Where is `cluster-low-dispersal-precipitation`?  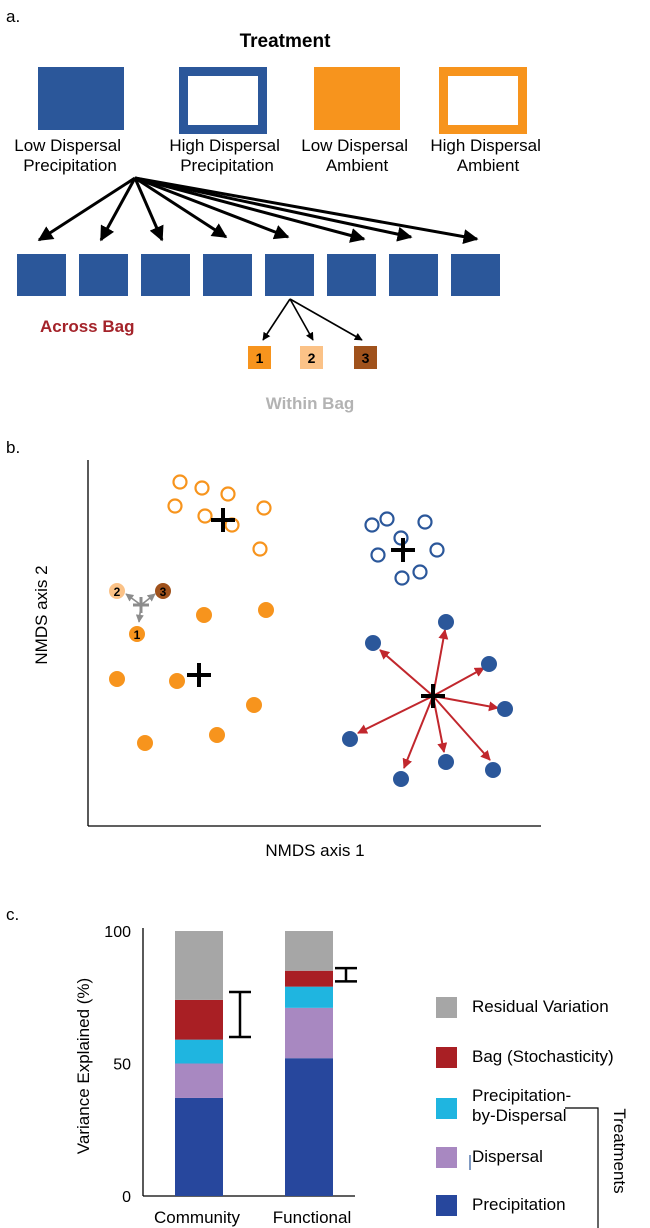 cluster-low-dispersal-precipitation is located at coordinates (427, 700).